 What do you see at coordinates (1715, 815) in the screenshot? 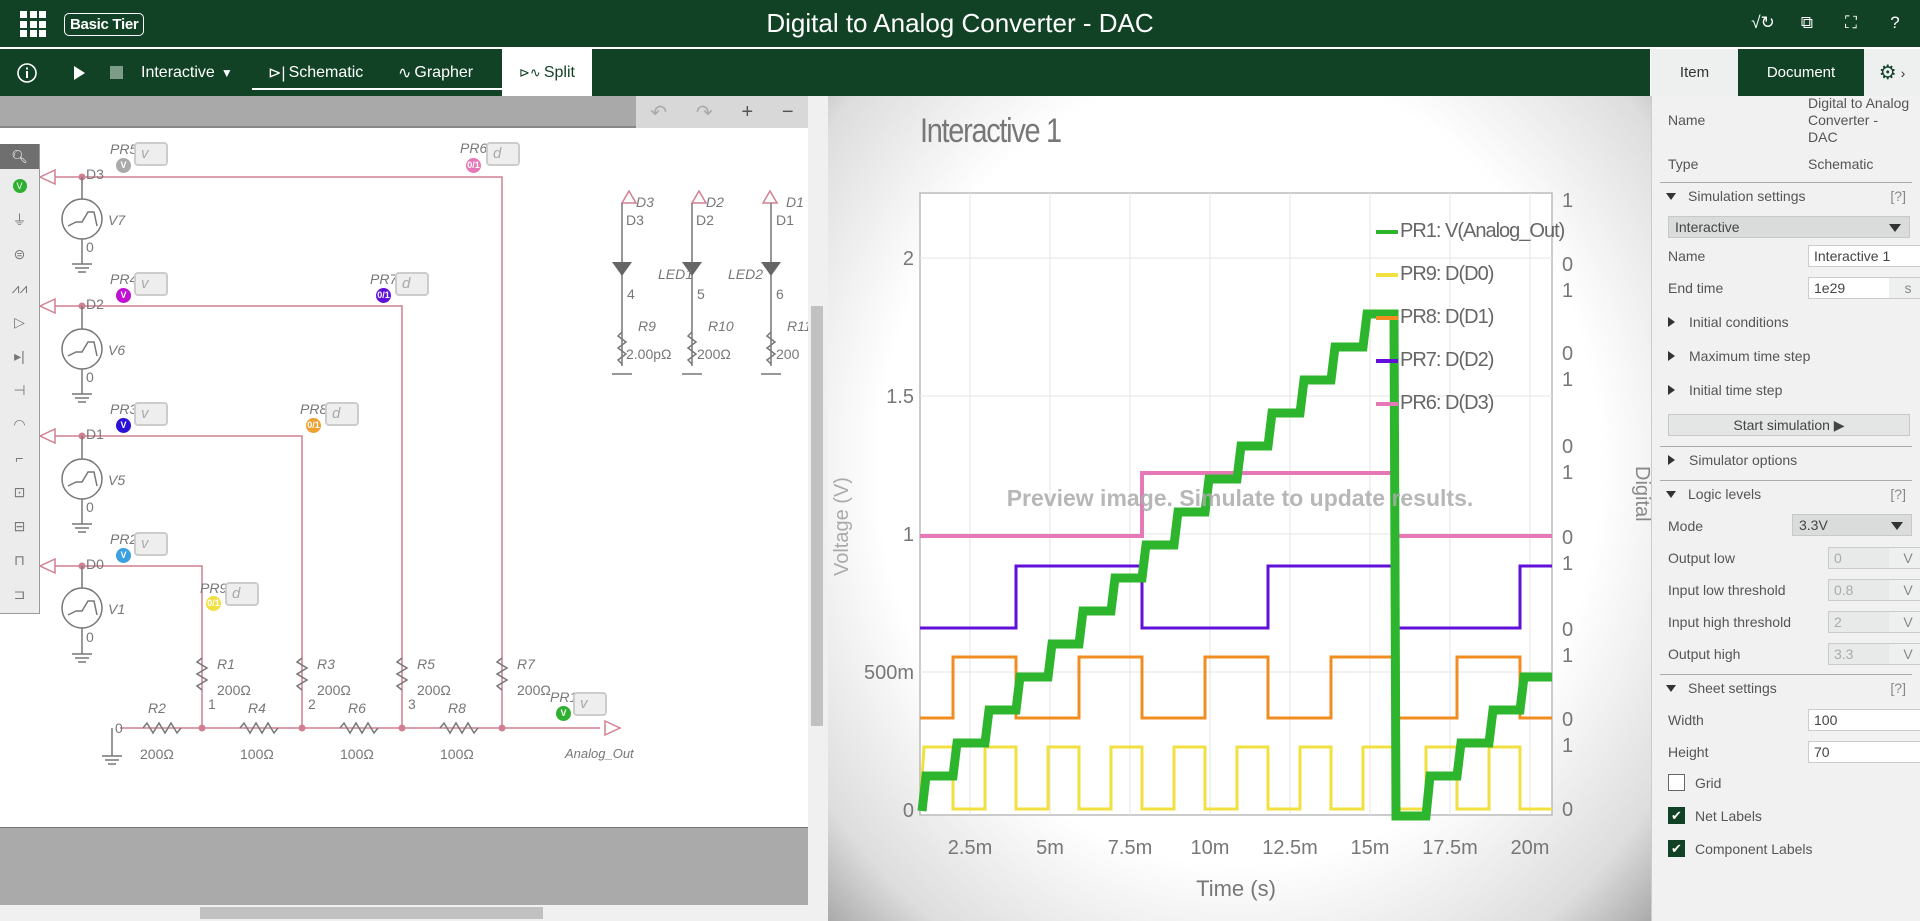
I see `net-labels-checkbox: ✔ Net Labels` at bounding box center [1715, 815].